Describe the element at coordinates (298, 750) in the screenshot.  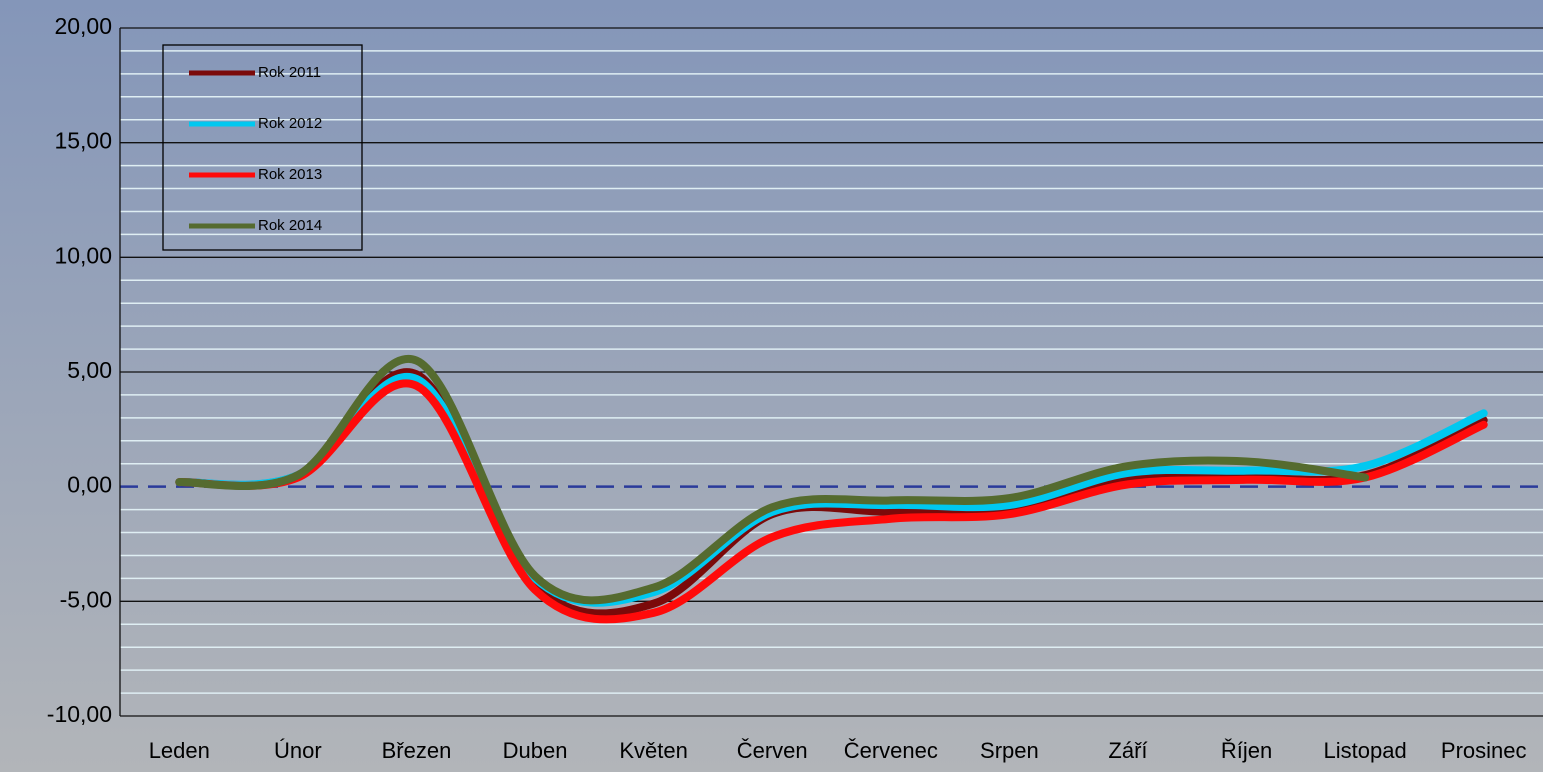
I see `x-tick-label: Únor` at that location.